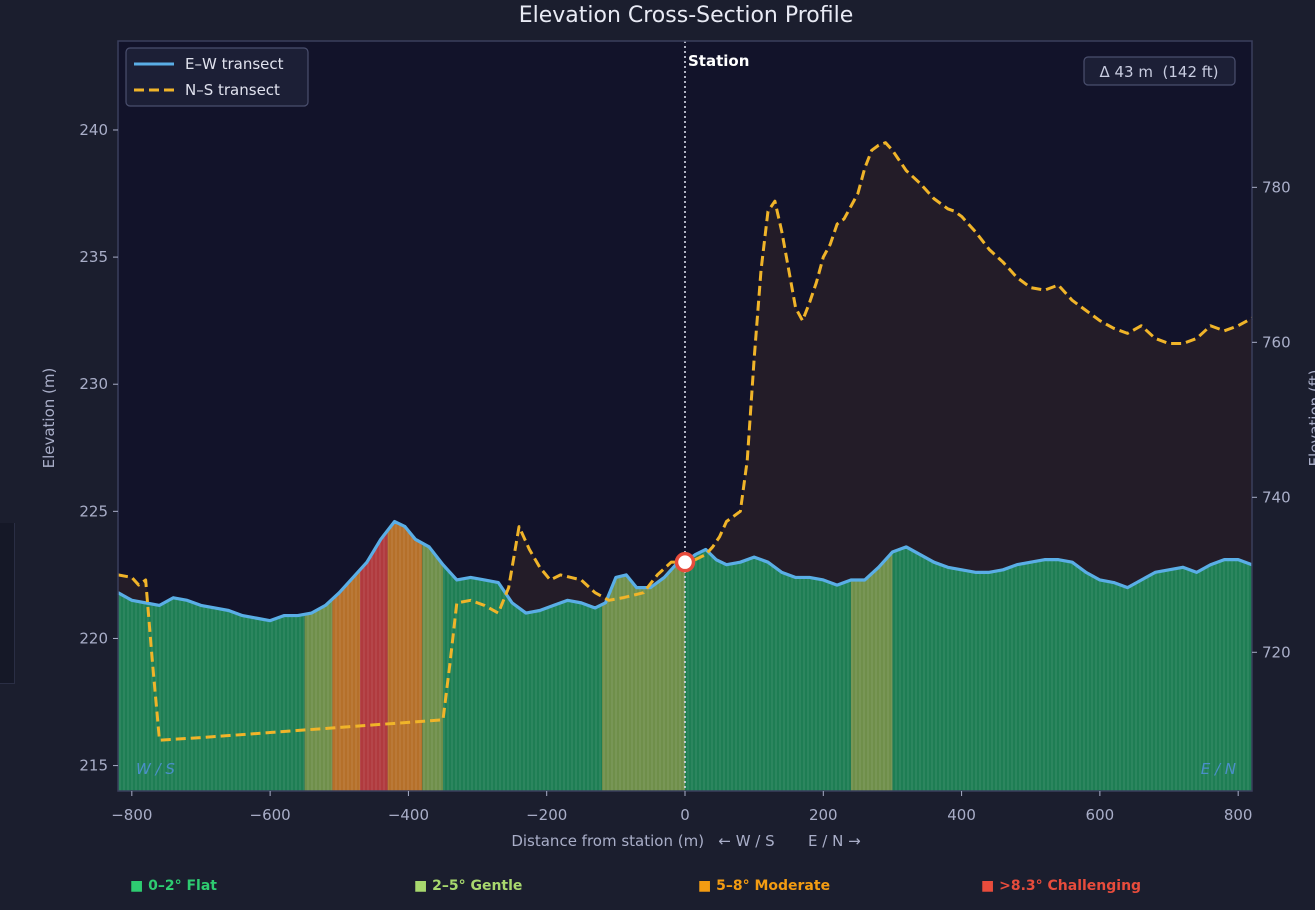  I want to click on y-tick-label: 235, so click(93, 257).